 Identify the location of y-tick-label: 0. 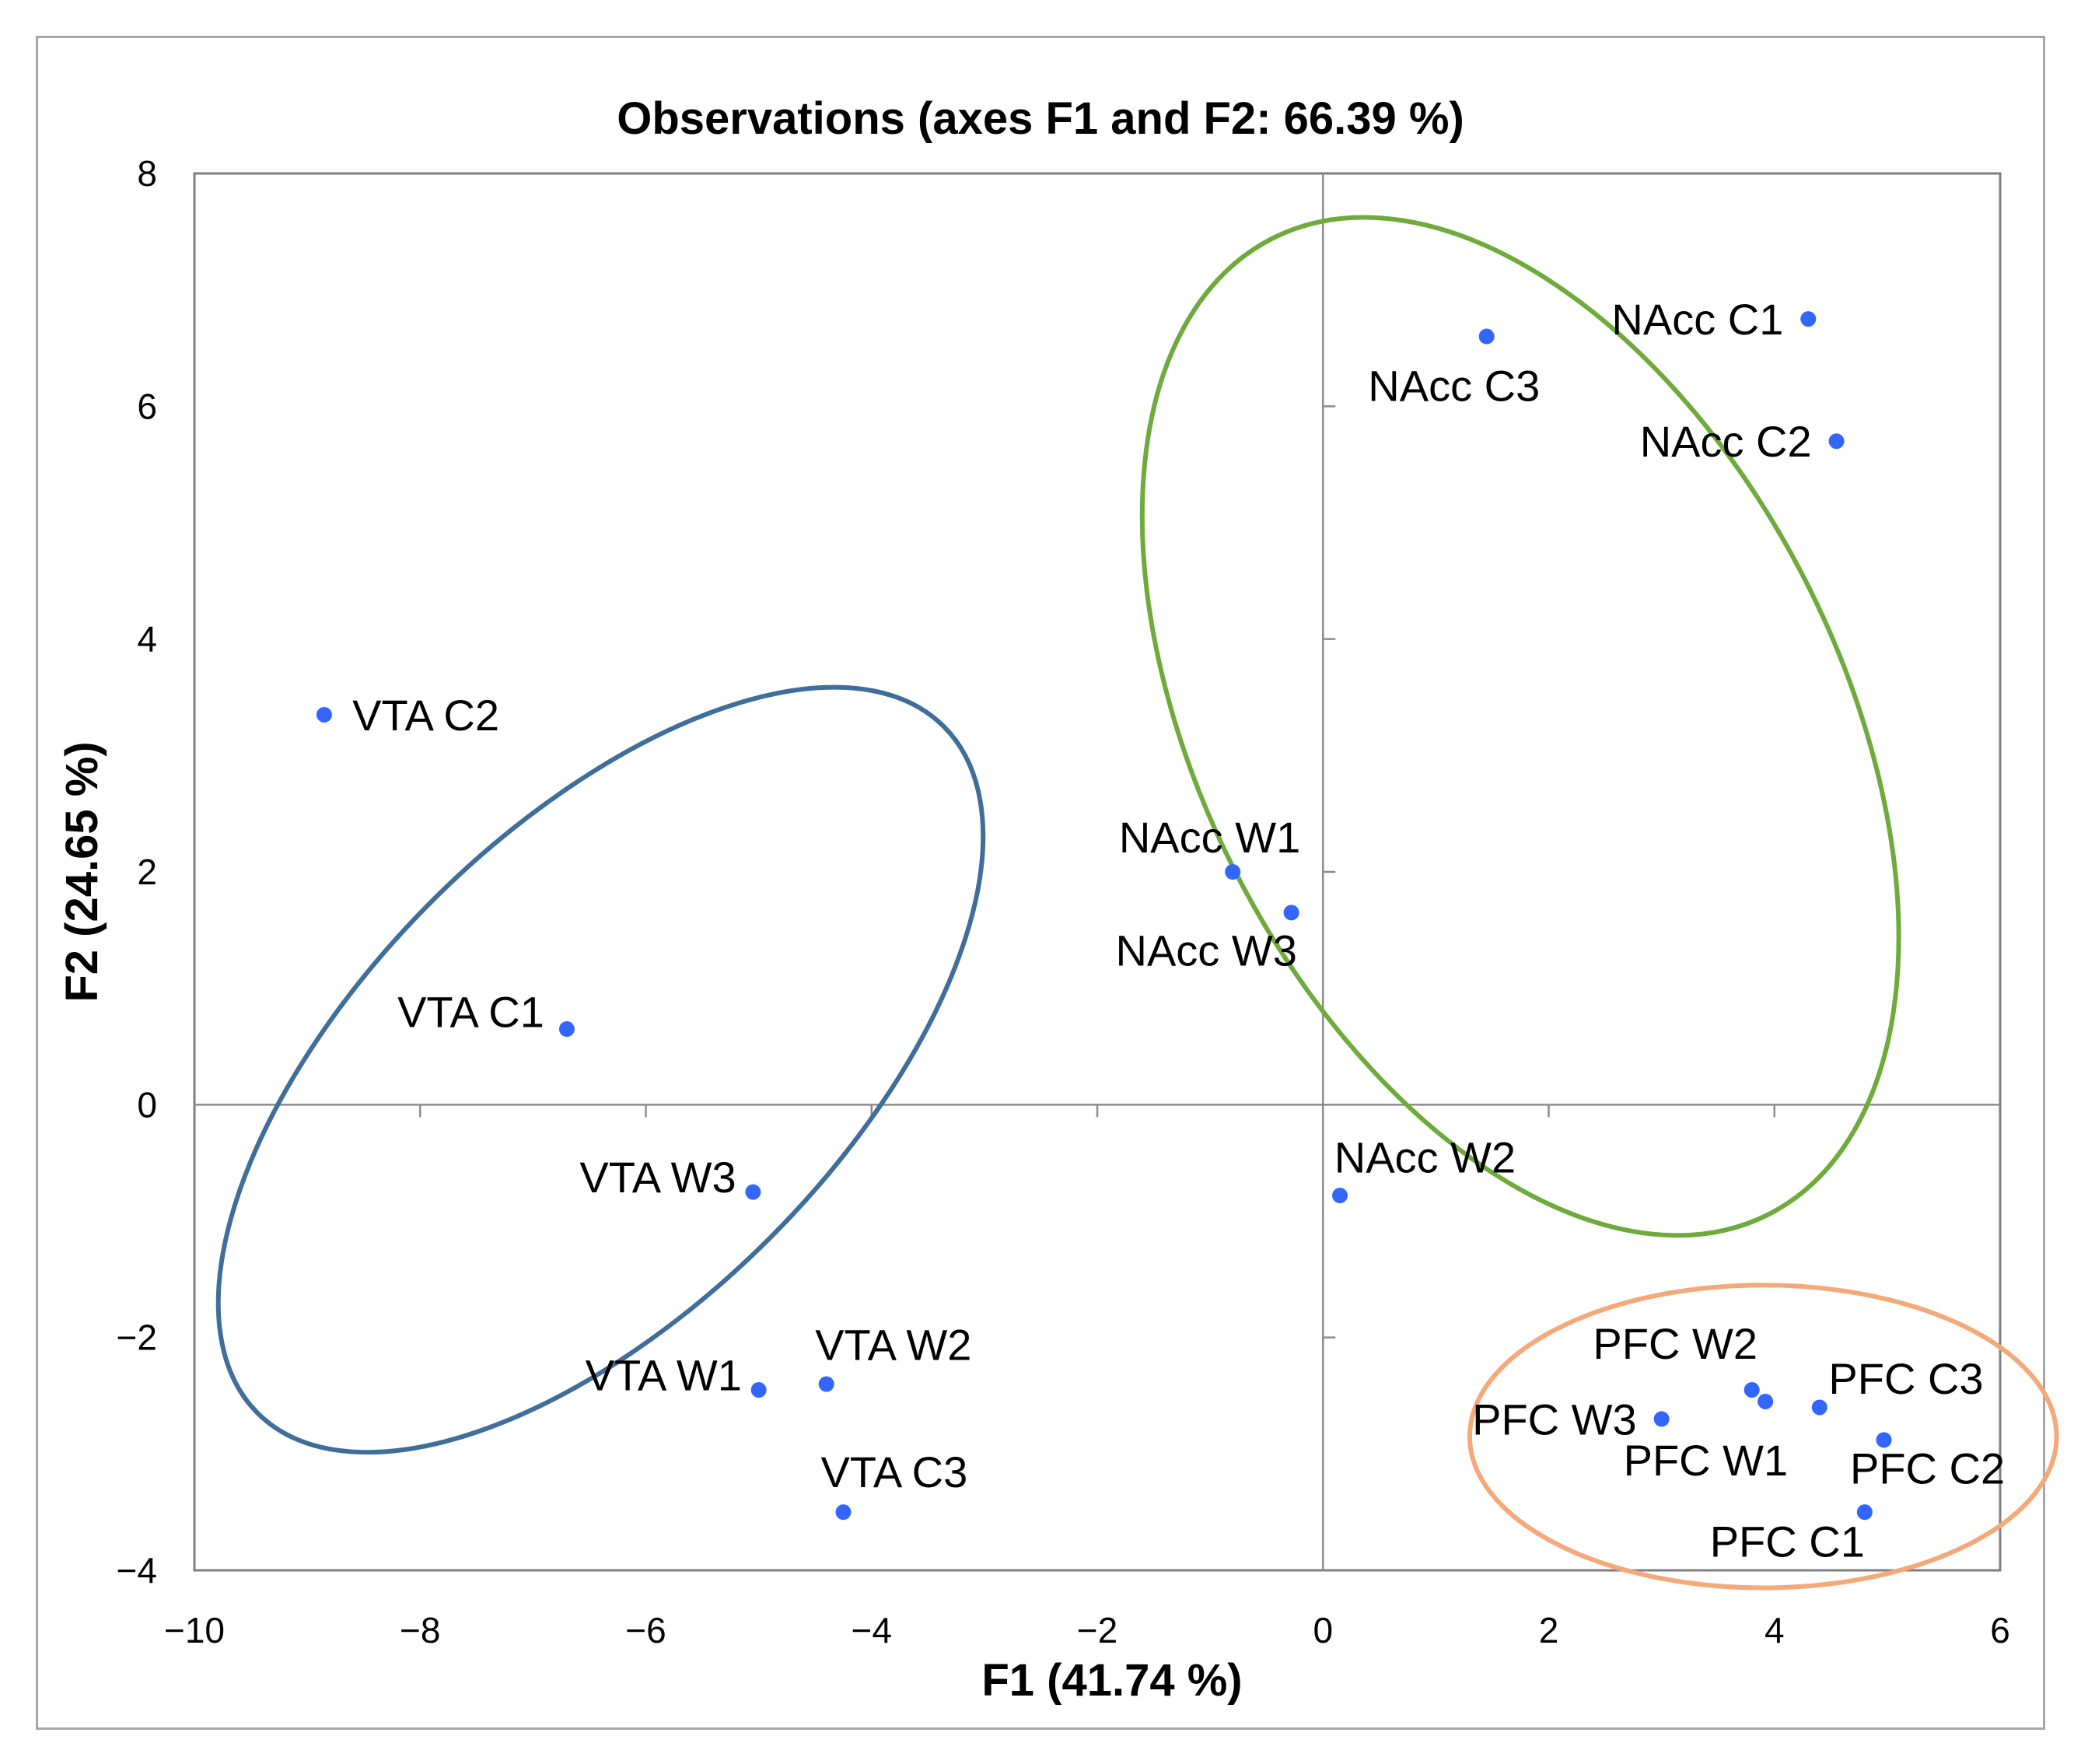
(147, 1104).